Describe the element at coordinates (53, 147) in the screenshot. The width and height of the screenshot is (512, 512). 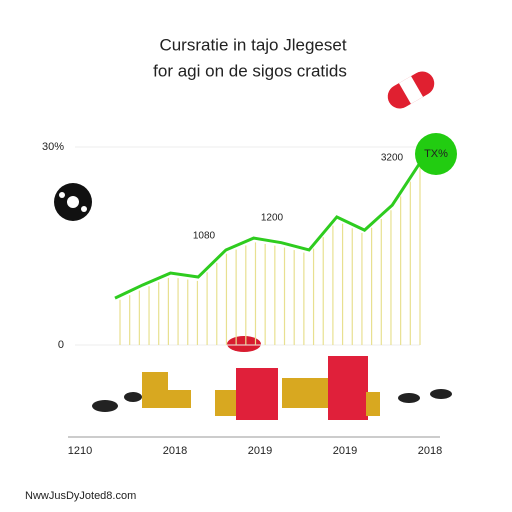
I see `y-tick-label: 30%` at that location.